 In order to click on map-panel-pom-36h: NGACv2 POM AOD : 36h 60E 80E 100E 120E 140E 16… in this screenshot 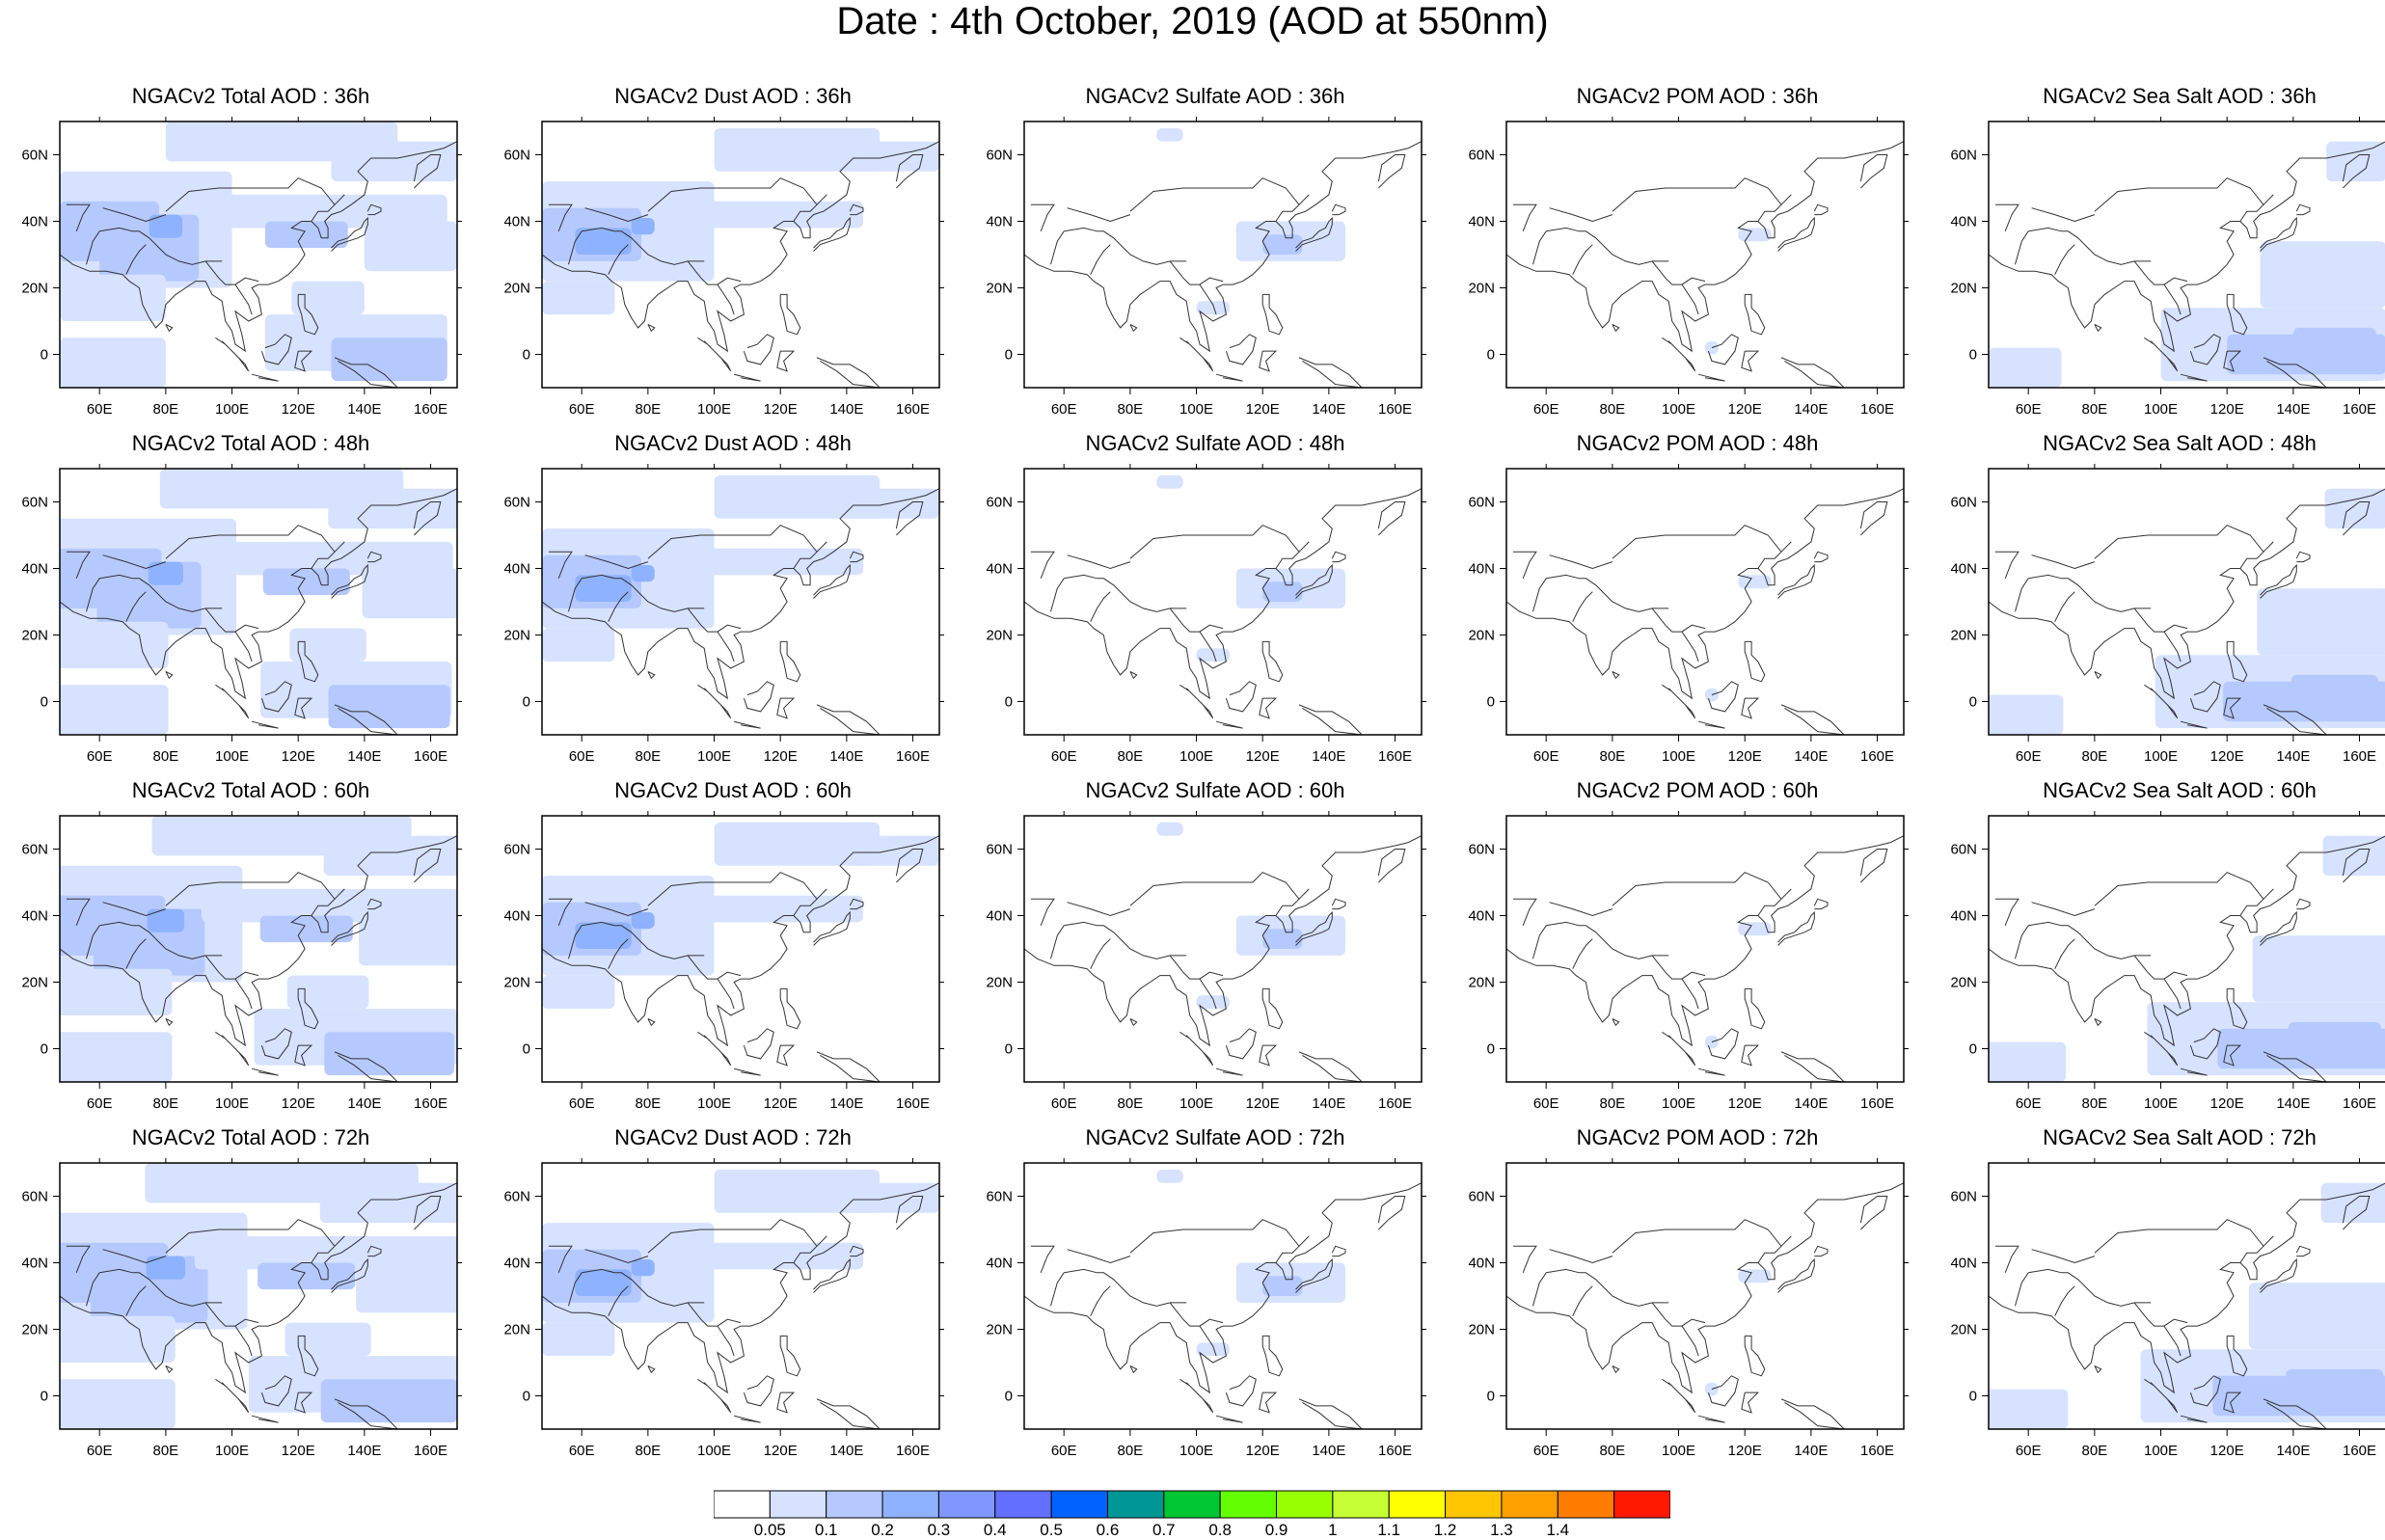, I will do `click(1697, 253)`.